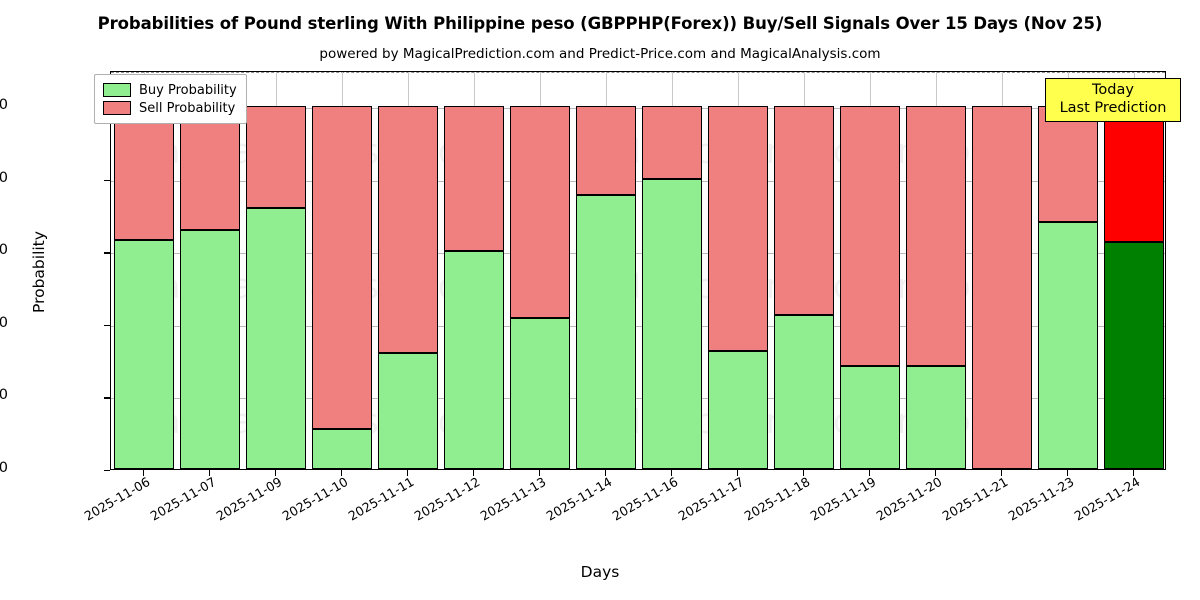 The image size is (1200, 600). Describe the element at coordinates (579, 499) in the screenshot. I see `x-axis-tick-label: 2025-11-14` at that location.